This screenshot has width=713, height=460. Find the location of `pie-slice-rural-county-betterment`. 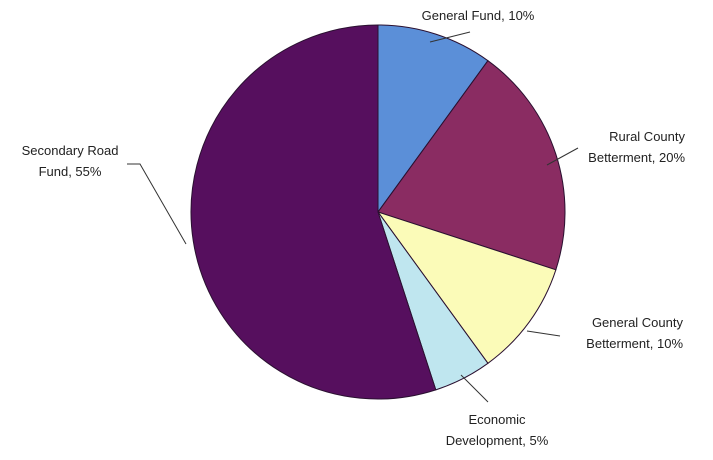

pie-slice-rural-county-betterment is located at coordinates (471, 165).